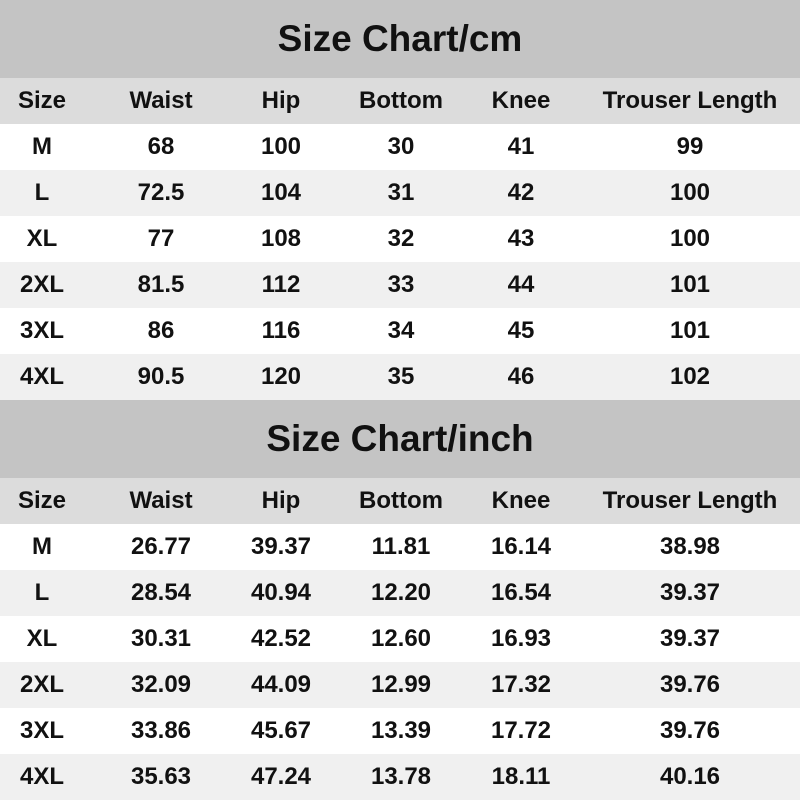  Describe the element at coordinates (161, 238) in the screenshot. I see `table-cell: 77` at that location.